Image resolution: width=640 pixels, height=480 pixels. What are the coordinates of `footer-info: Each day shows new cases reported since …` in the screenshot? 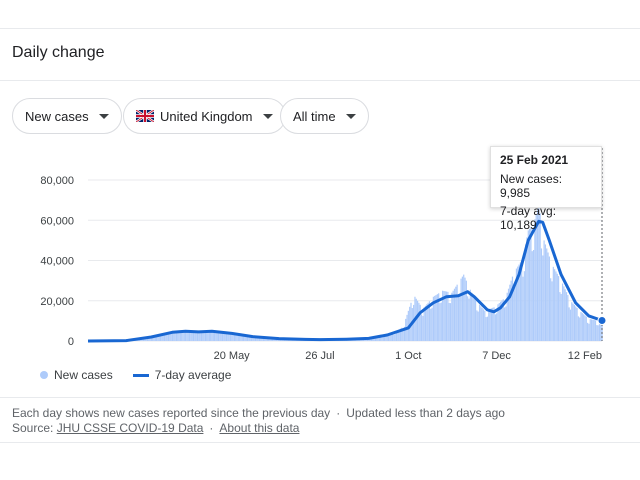 It's located at (258, 413).